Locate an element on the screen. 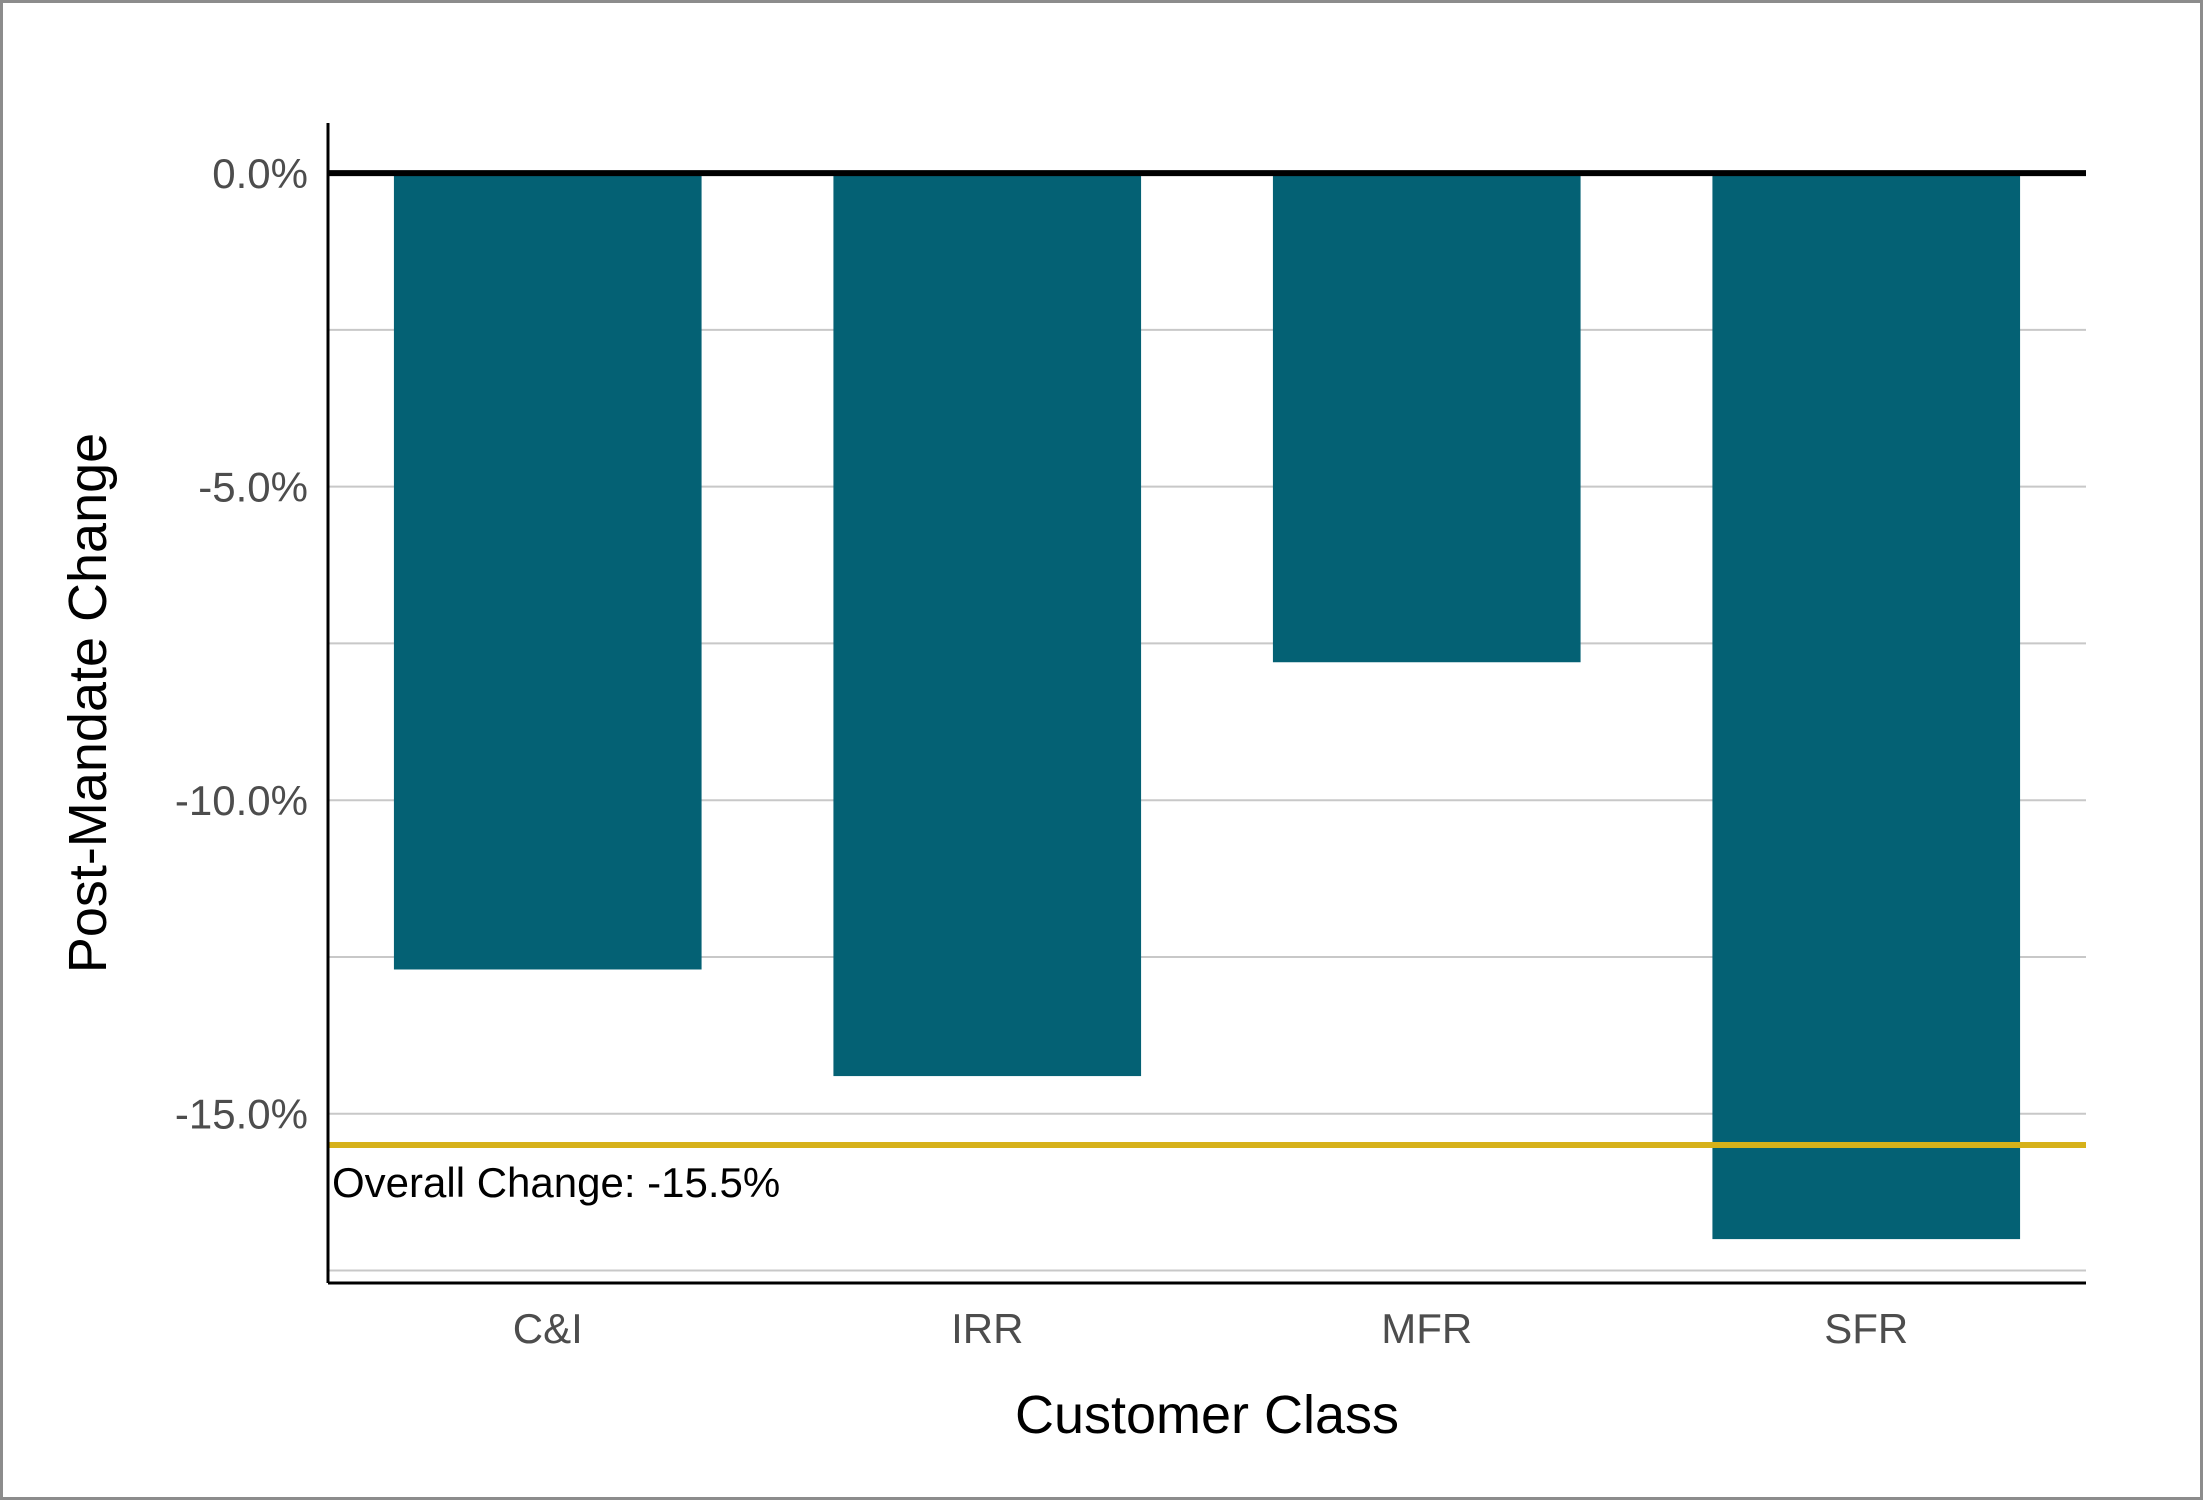 The image size is (2203, 1503). bar-sfr is located at coordinates (1866, 706).